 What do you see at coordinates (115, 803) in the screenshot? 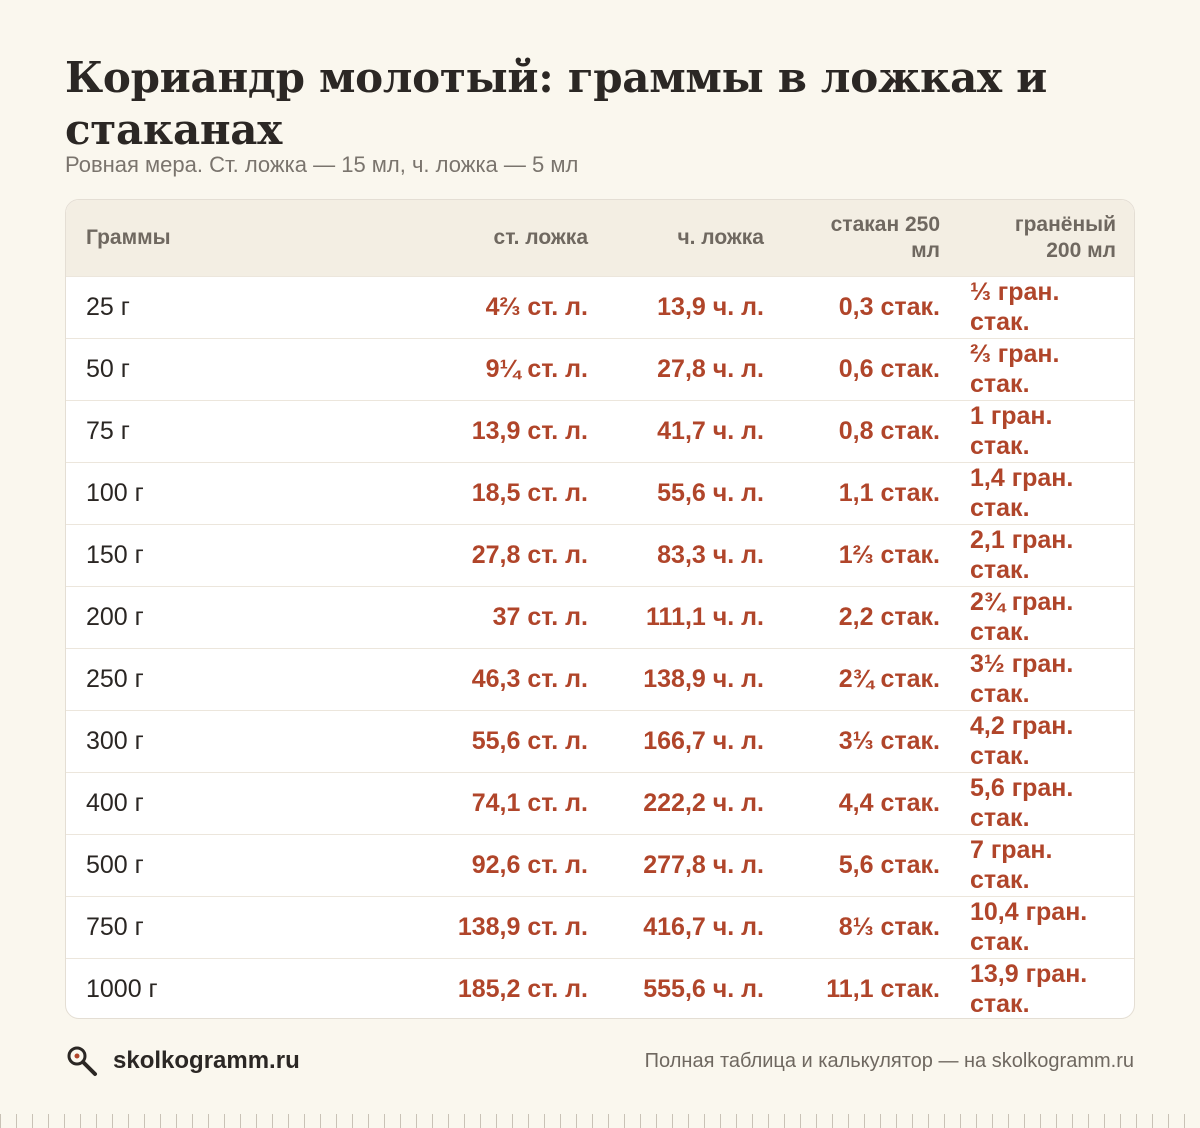
I see `cell-grams: 400 г` at bounding box center [115, 803].